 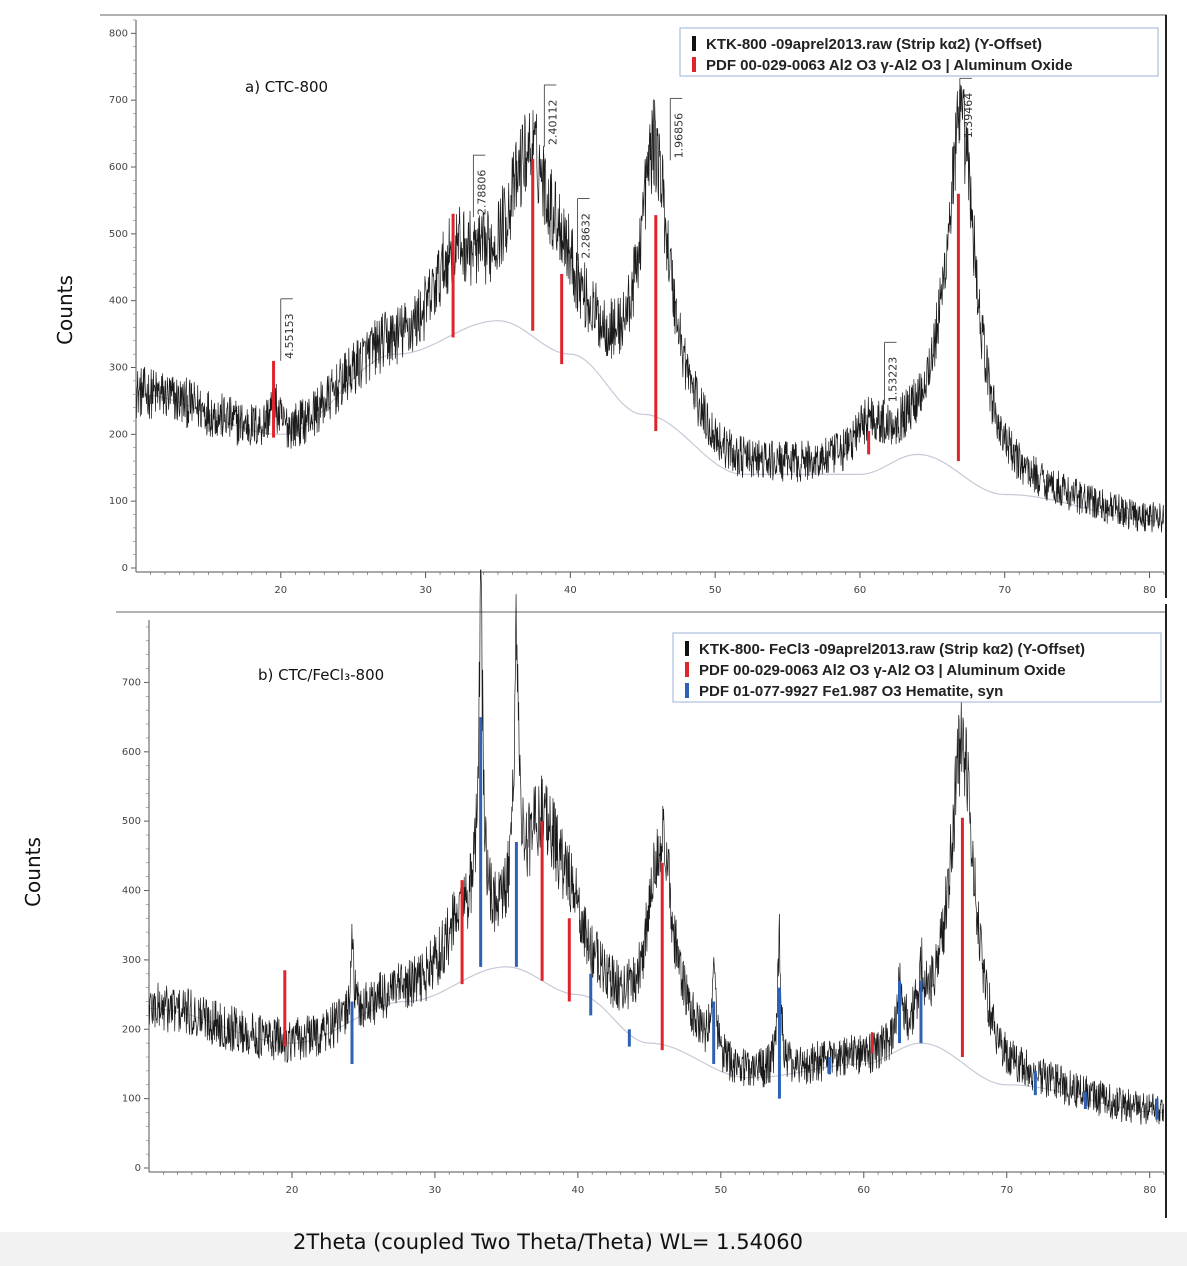 I want to click on peak-label-a: 1.96856, so click(x=678, y=136).